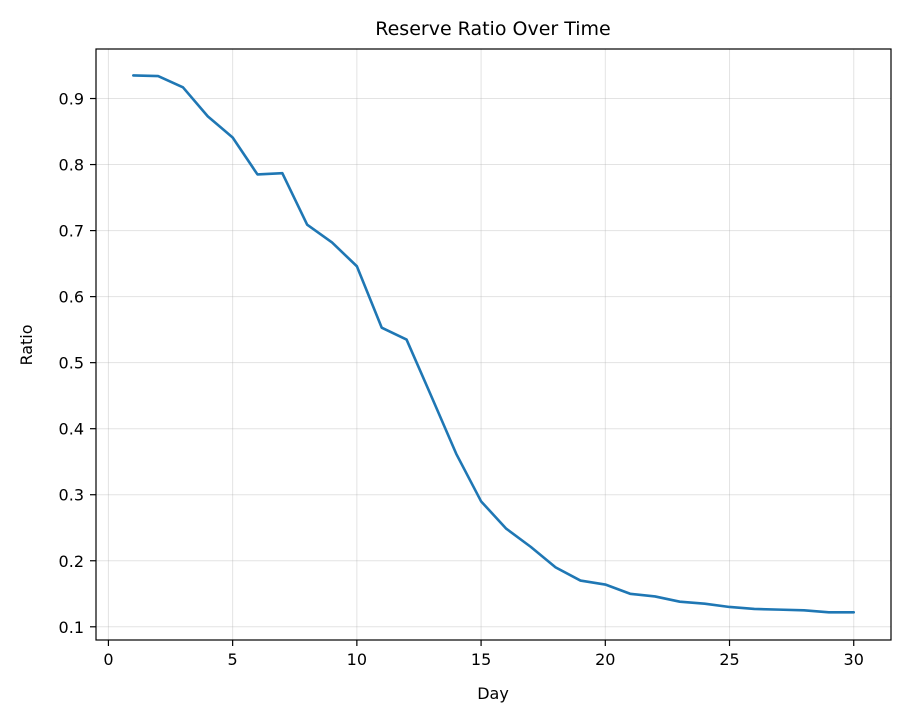 This screenshot has width=905, height=721. What do you see at coordinates (729, 659) in the screenshot?
I see `x-tick-label: 25` at bounding box center [729, 659].